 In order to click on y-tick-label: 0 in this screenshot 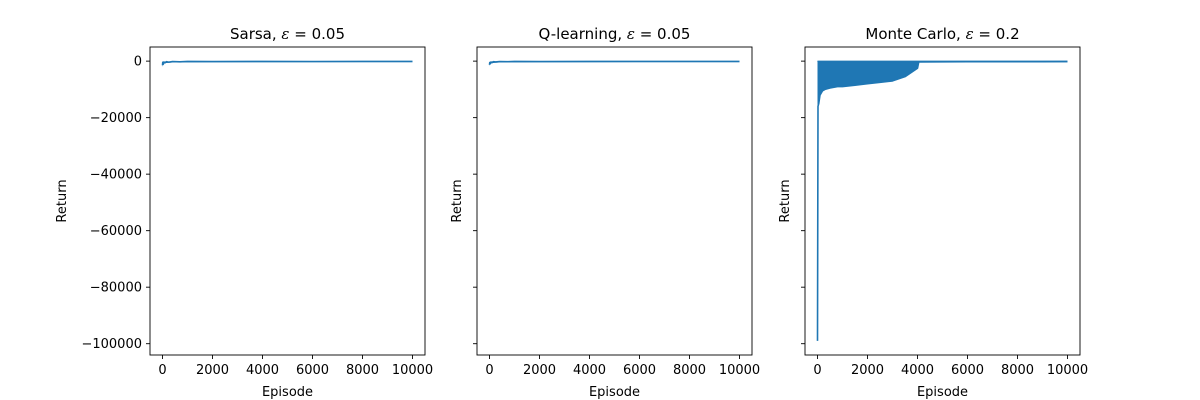, I will do `click(138, 62)`.